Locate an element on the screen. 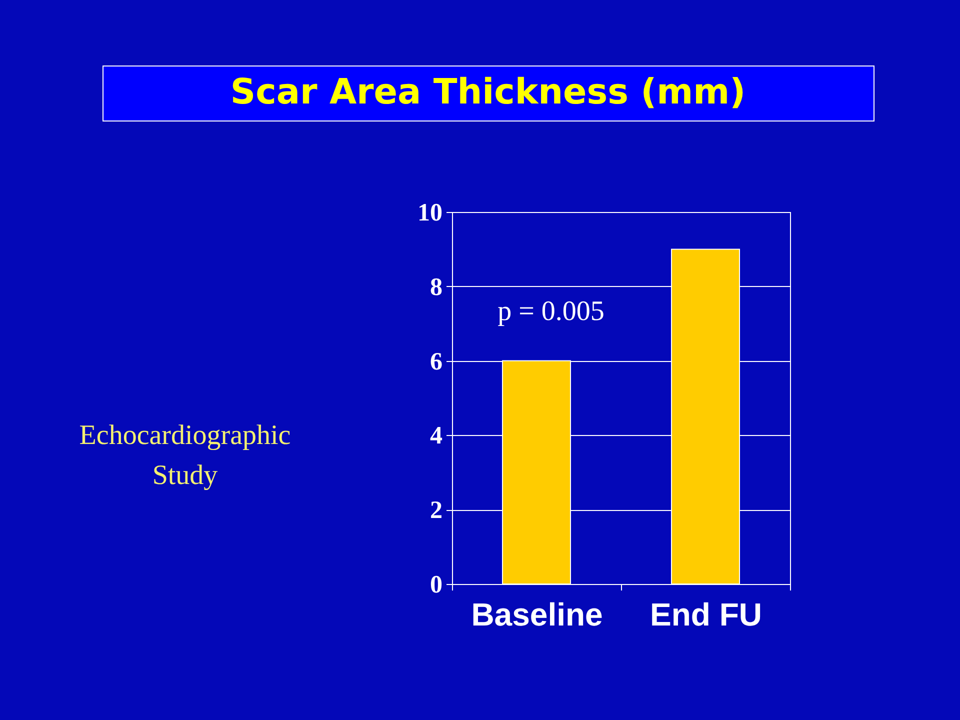 The width and height of the screenshot is (960, 720). y-tick-label: 8 is located at coordinates (436, 287).